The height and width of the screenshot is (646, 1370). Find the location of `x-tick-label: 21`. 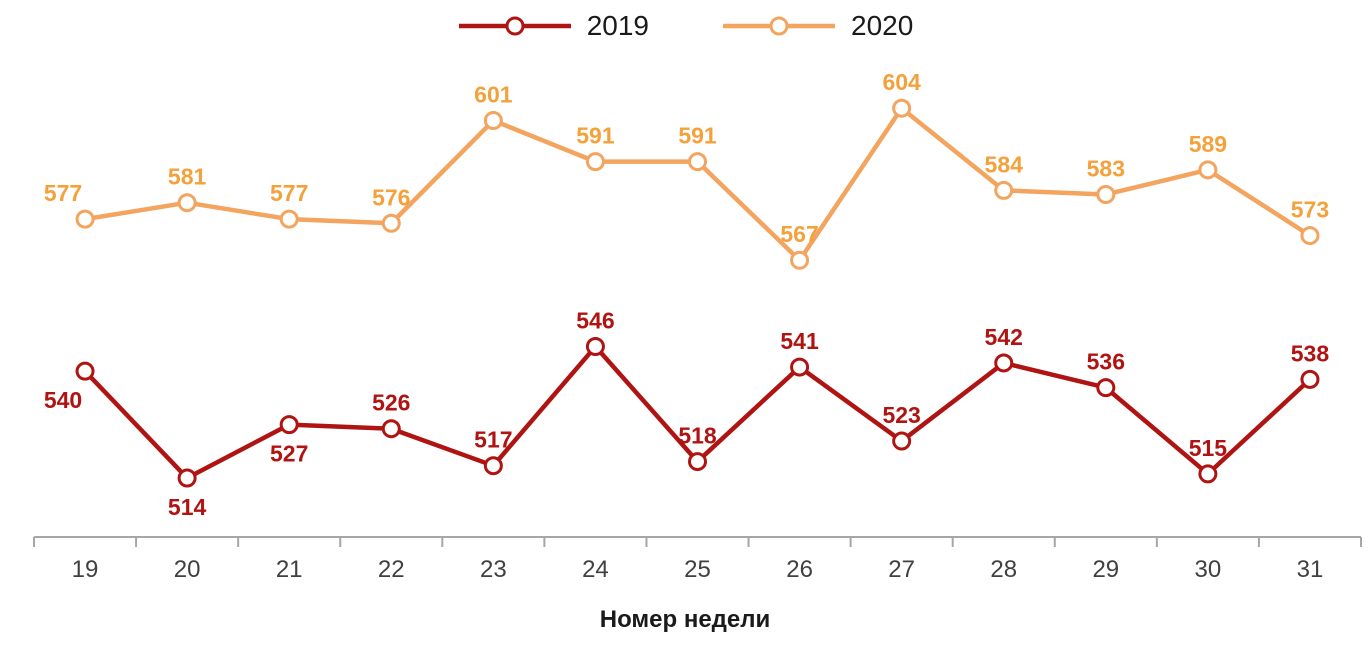

x-tick-label: 21 is located at coordinates (289, 569).